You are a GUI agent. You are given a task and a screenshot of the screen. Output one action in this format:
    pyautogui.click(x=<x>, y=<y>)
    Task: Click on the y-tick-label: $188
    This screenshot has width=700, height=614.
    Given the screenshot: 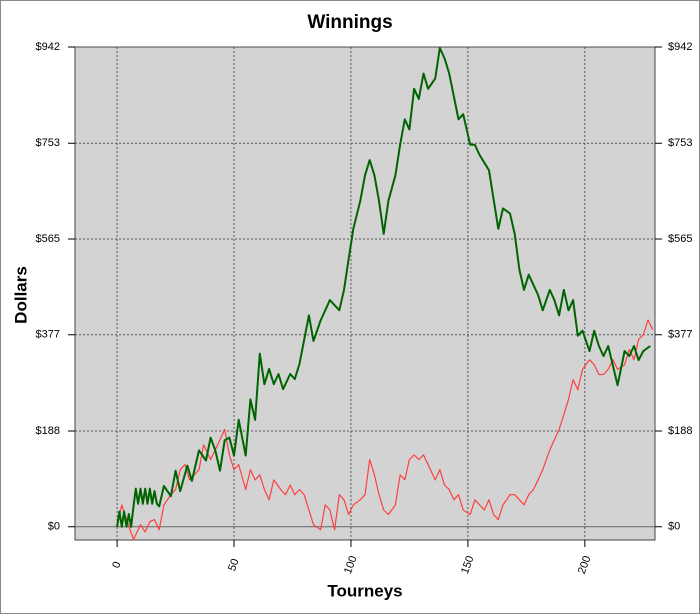 What is the action you would take?
    pyautogui.click(x=48, y=431)
    